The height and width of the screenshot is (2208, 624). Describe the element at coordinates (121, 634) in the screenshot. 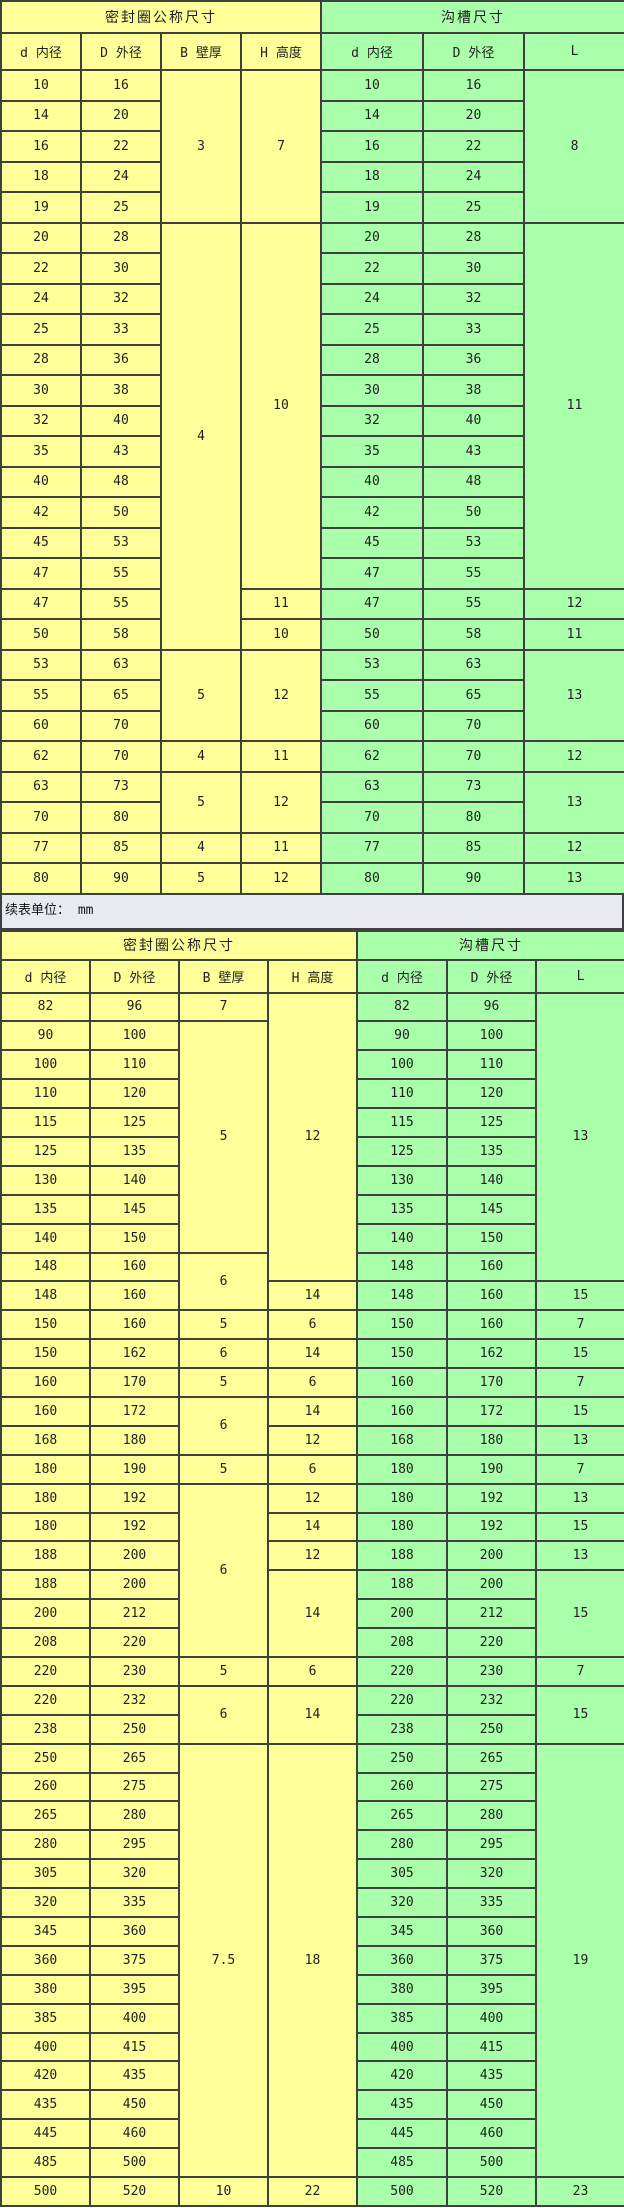

I see `seal-outer-diameter-value: 58` at that location.